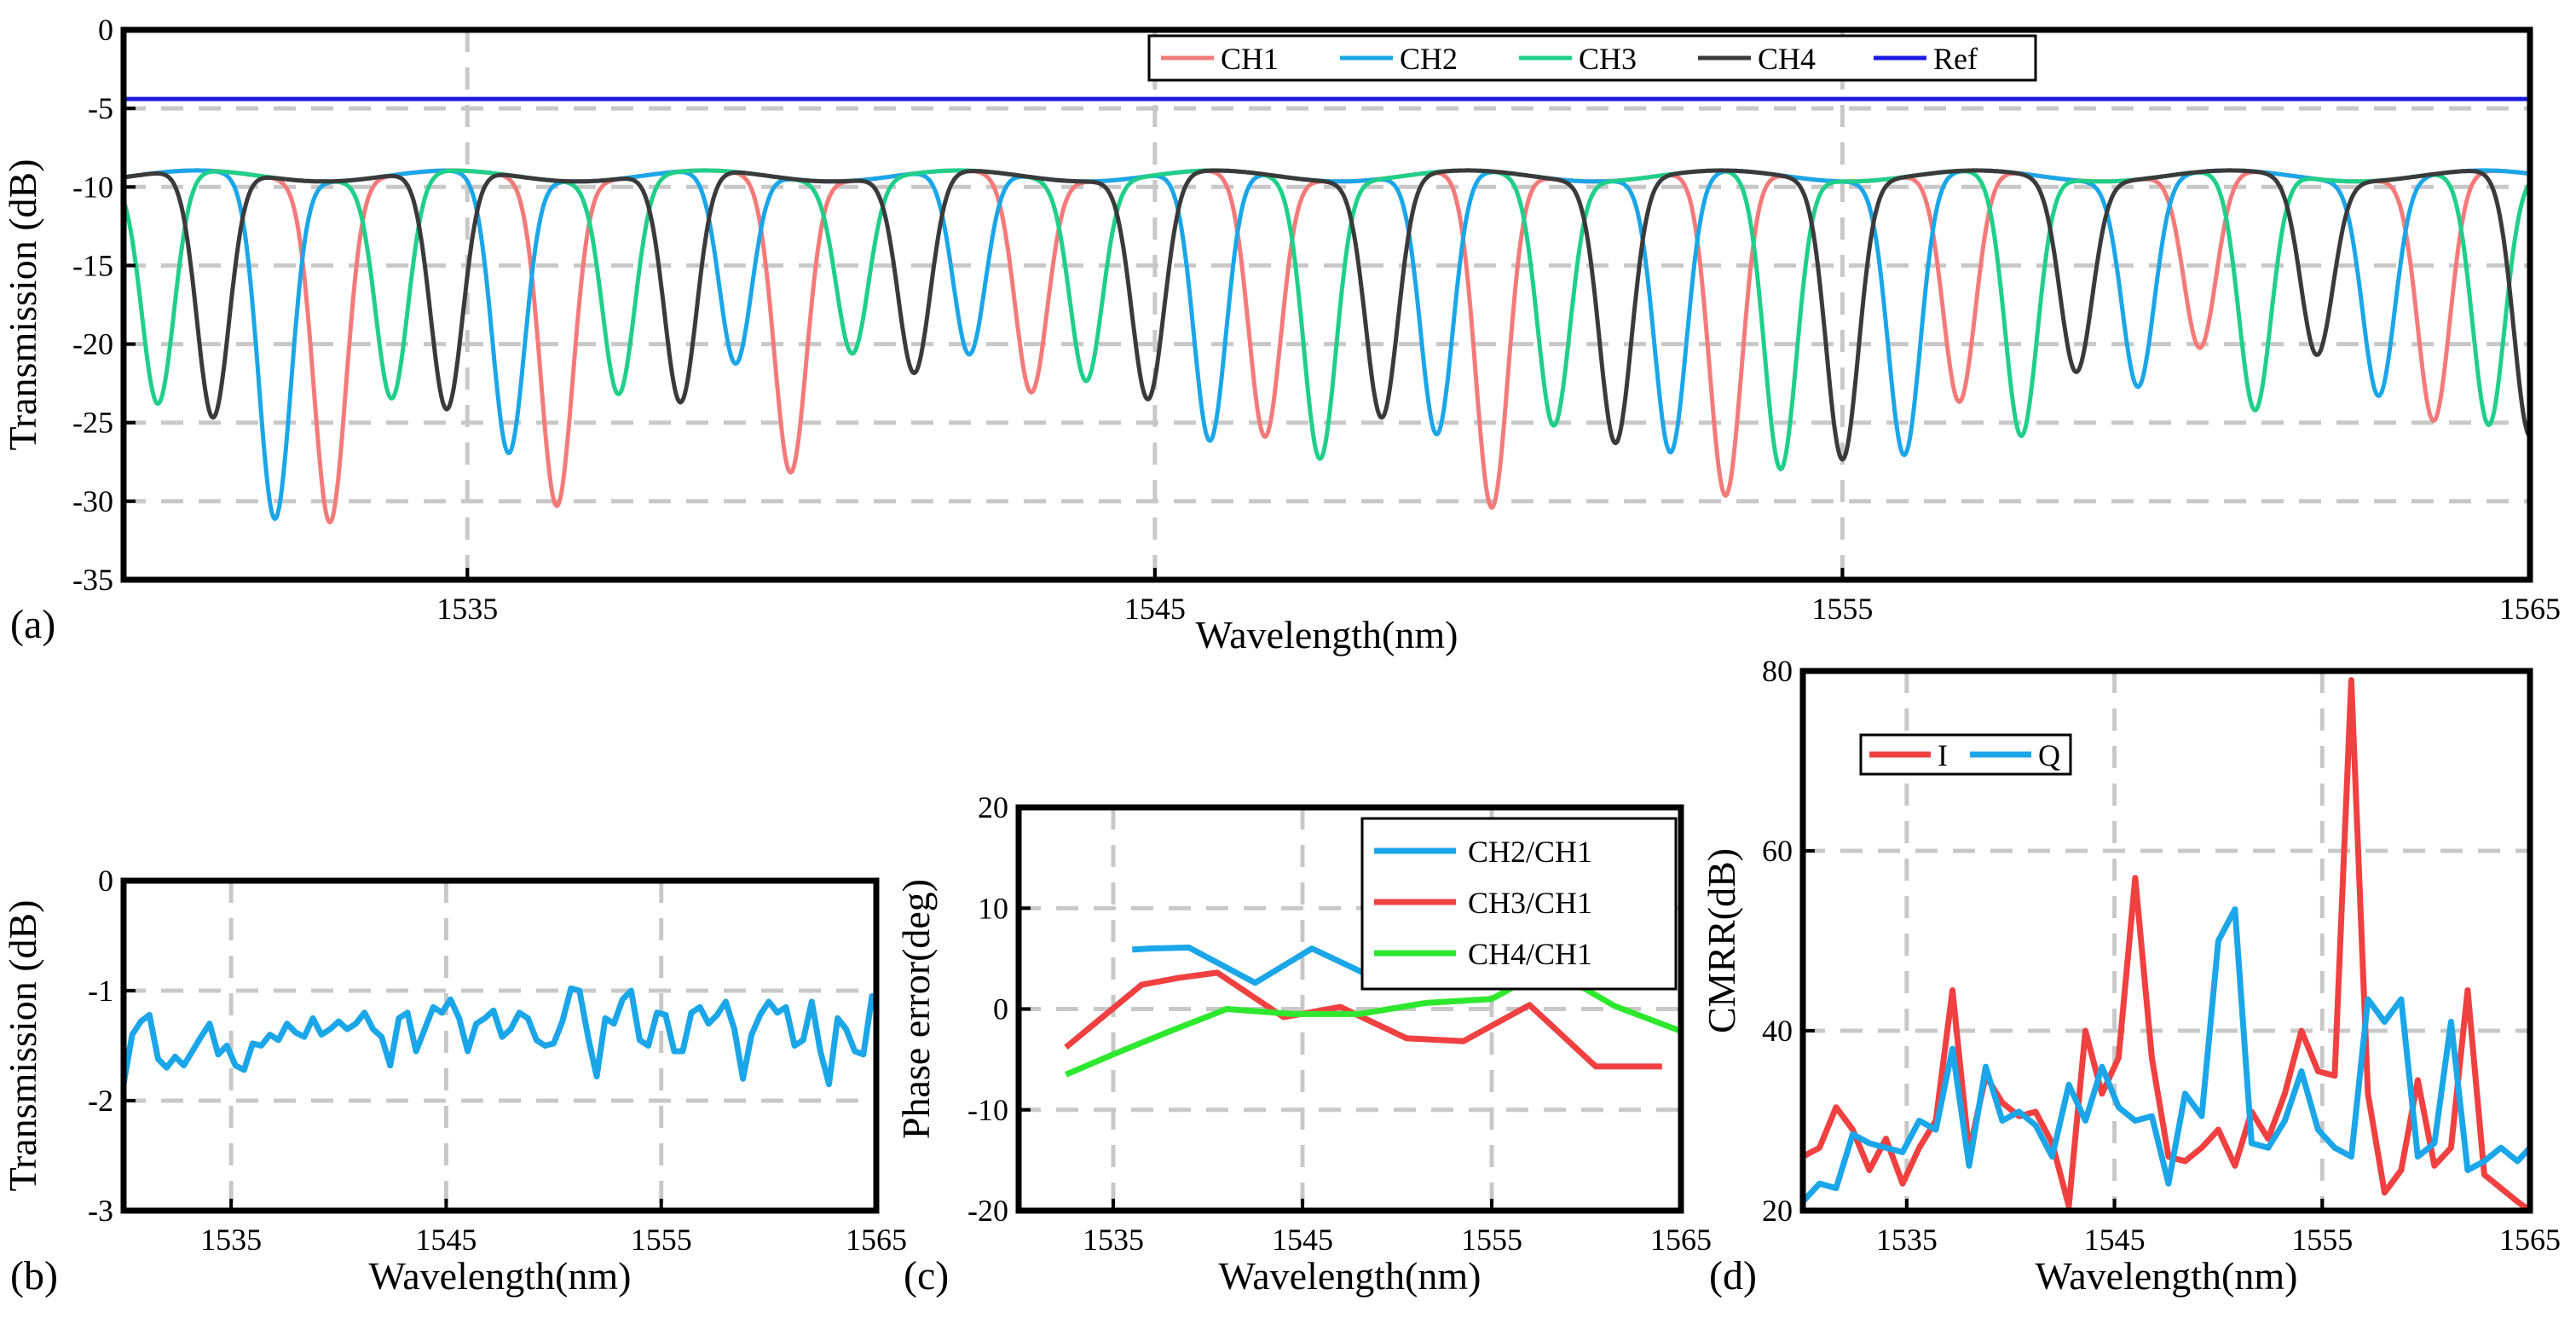 This screenshot has height=1330, width=2576. What do you see at coordinates (1777, 1031) in the screenshot?
I see `y-tick-label: 40` at bounding box center [1777, 1031].